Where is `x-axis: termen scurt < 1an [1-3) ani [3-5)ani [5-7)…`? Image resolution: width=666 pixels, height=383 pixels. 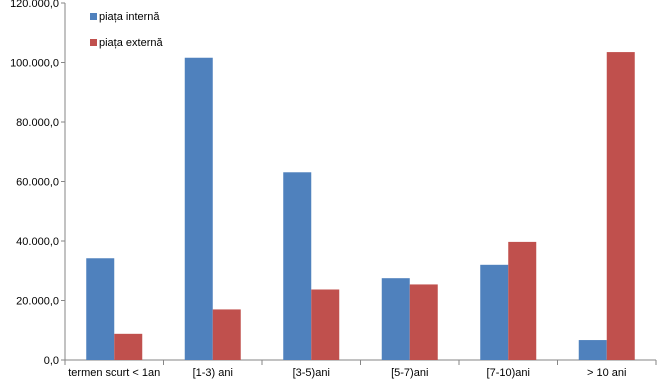 x-axis: termen scurt < 1an [1-3) ani [3-5)ani [5-7)… is located at coordinates (360, 369).